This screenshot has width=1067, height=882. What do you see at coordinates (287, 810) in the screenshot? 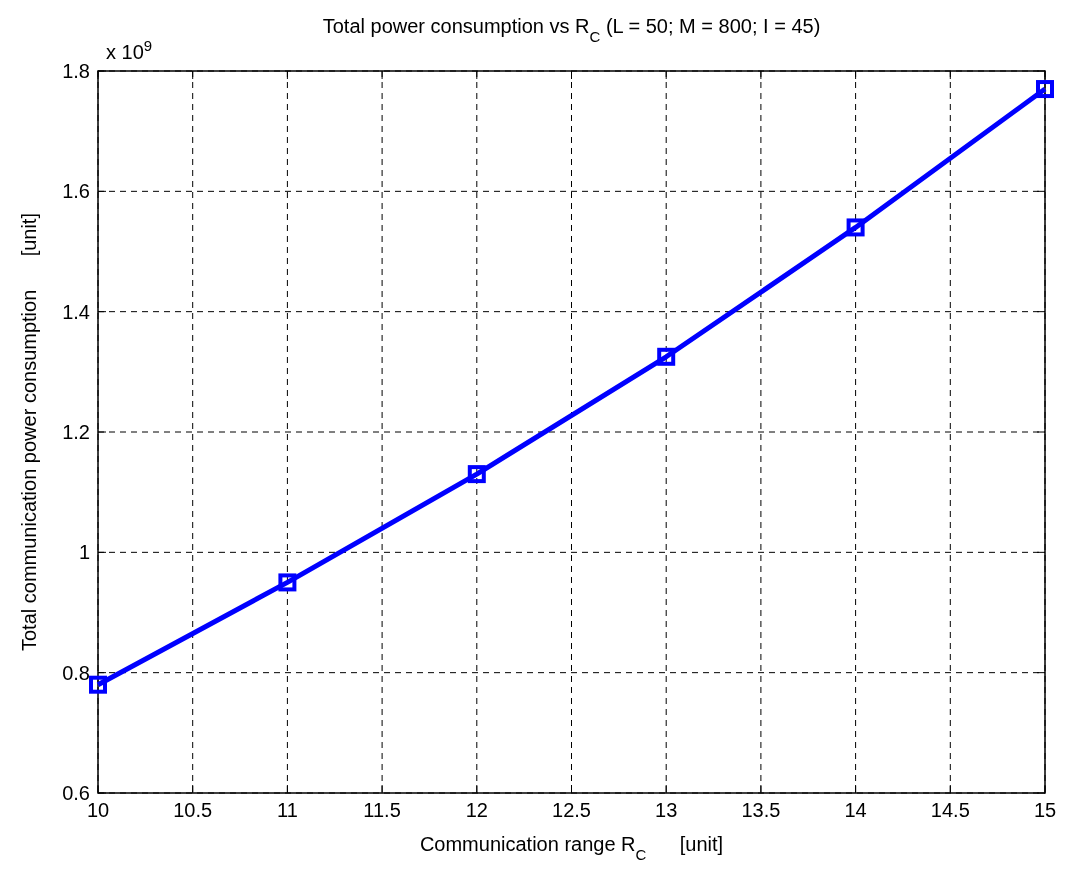
I see `x-tick-label: 11` at bounding box center [287, 810].